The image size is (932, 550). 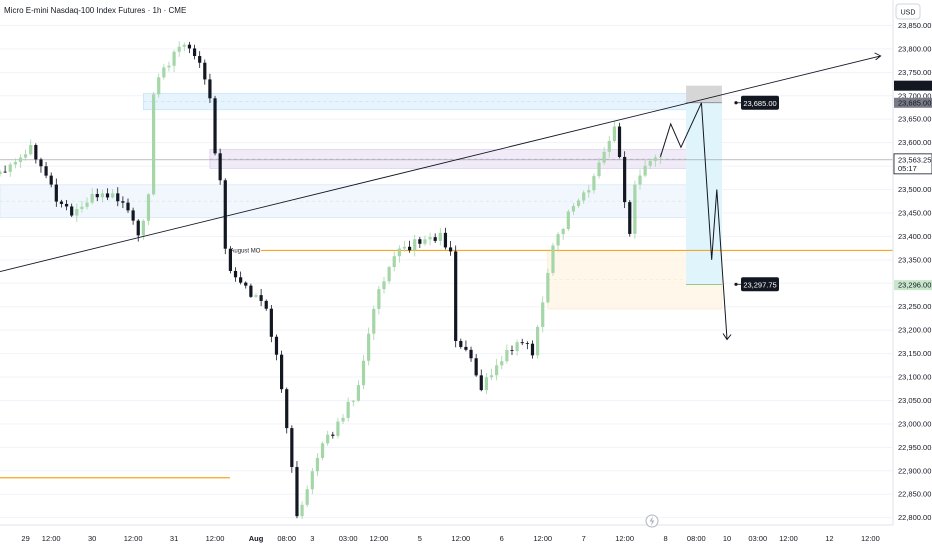 I want to click on y-tick-label: 23,450.00, so click(x=914, y=212).